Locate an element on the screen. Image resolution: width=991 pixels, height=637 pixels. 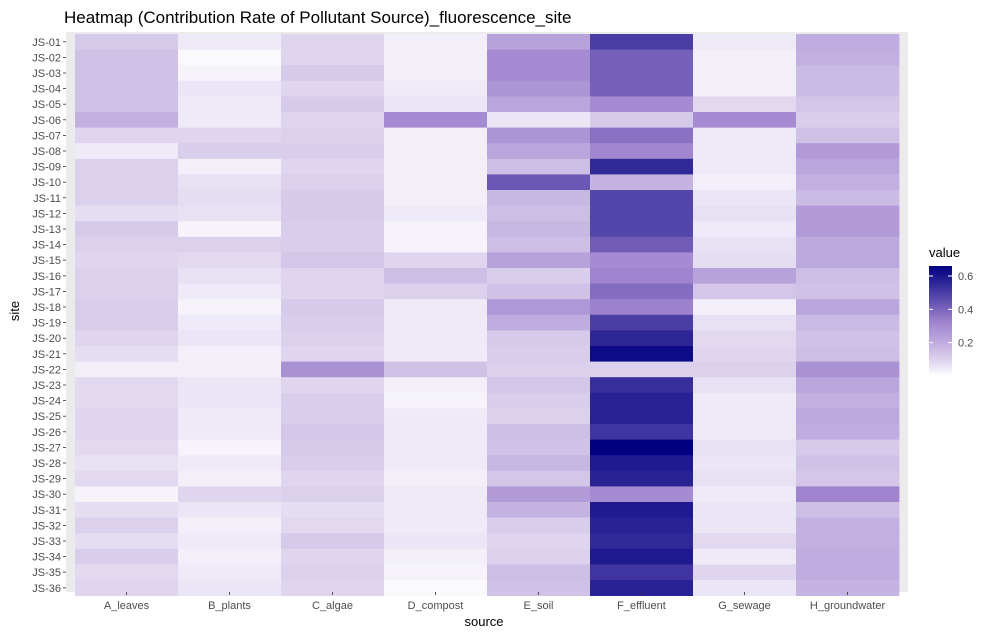
y-tick-label: JS-08 is located at coordinates (46, 152).